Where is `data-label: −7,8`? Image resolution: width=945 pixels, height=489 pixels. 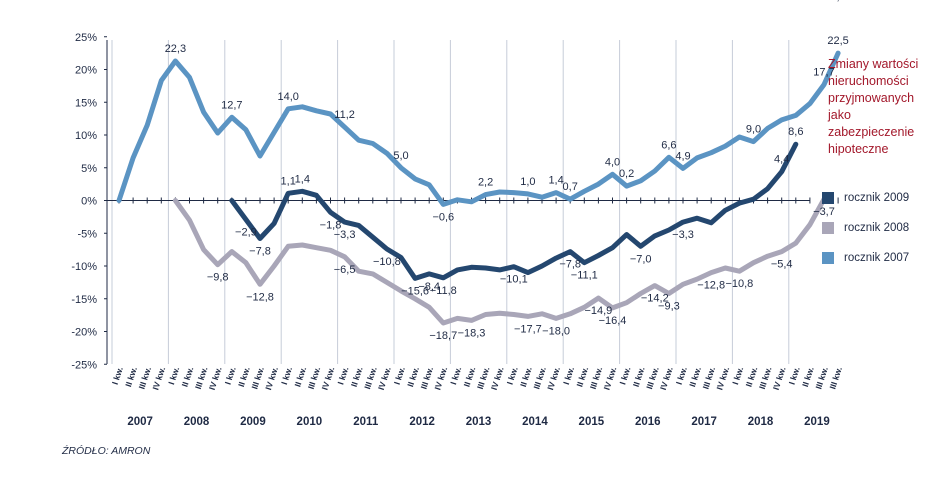
data-label: −7,8 is located at coordinates (260, 251).